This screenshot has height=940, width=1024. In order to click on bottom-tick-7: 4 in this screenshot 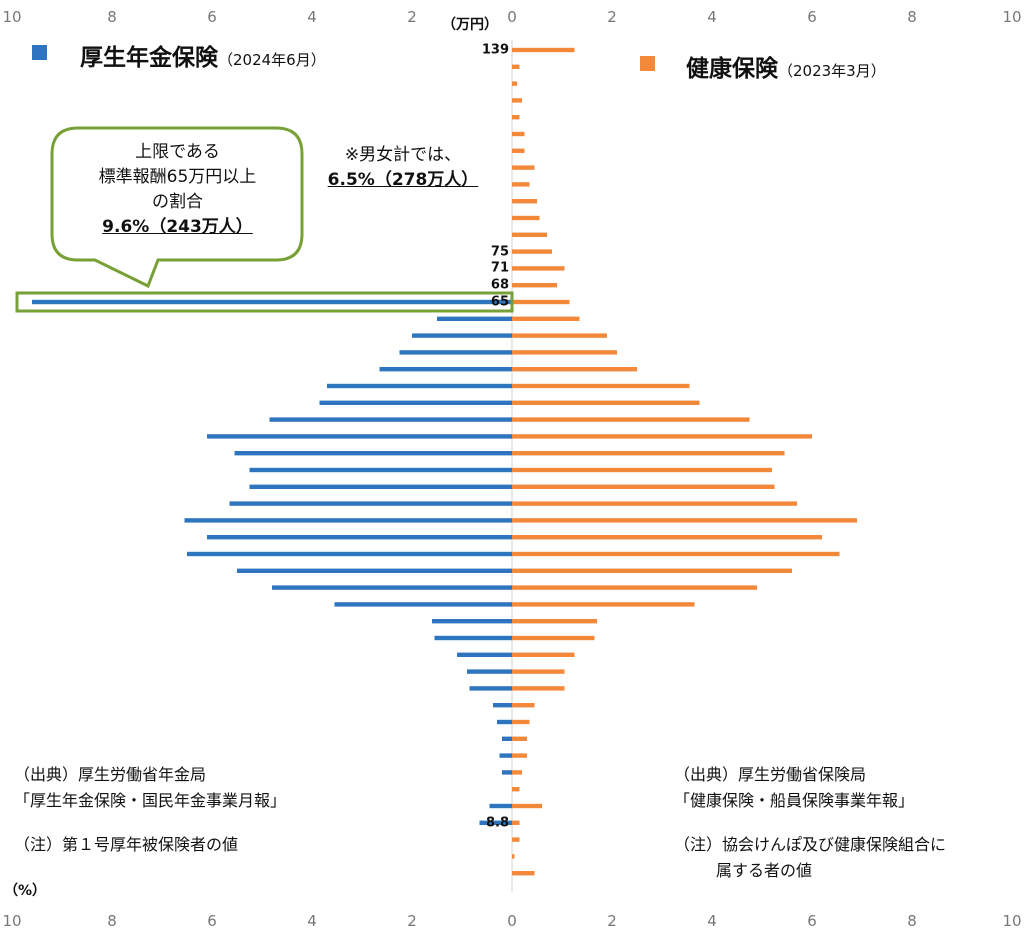, I will do `click(712, 921)`.